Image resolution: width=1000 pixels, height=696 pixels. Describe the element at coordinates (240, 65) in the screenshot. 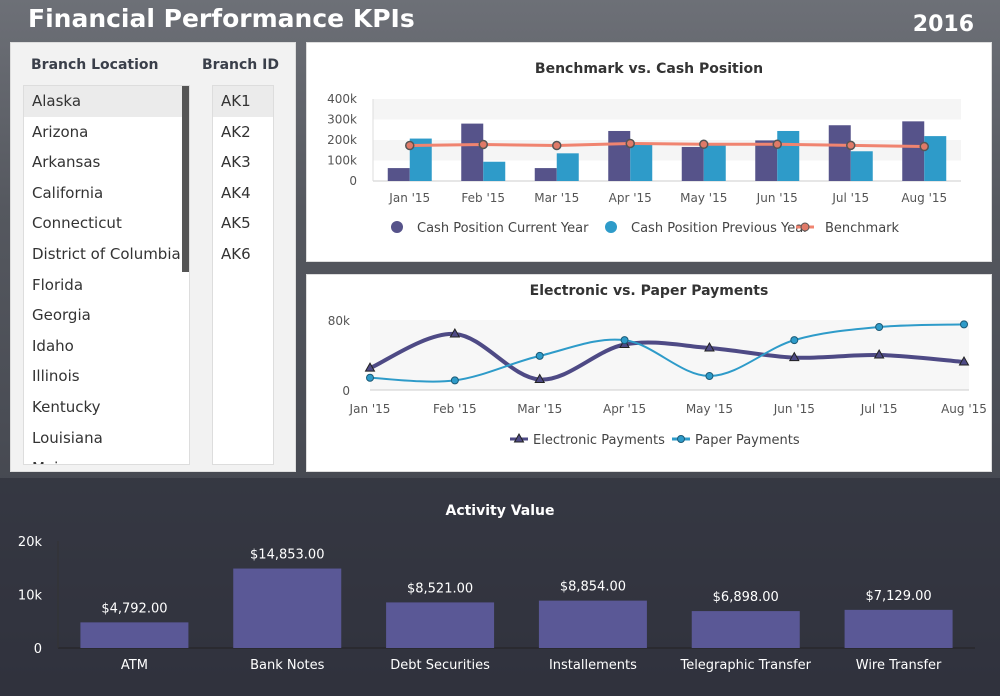

I see `branch-id-header: Branch ID` at that location.